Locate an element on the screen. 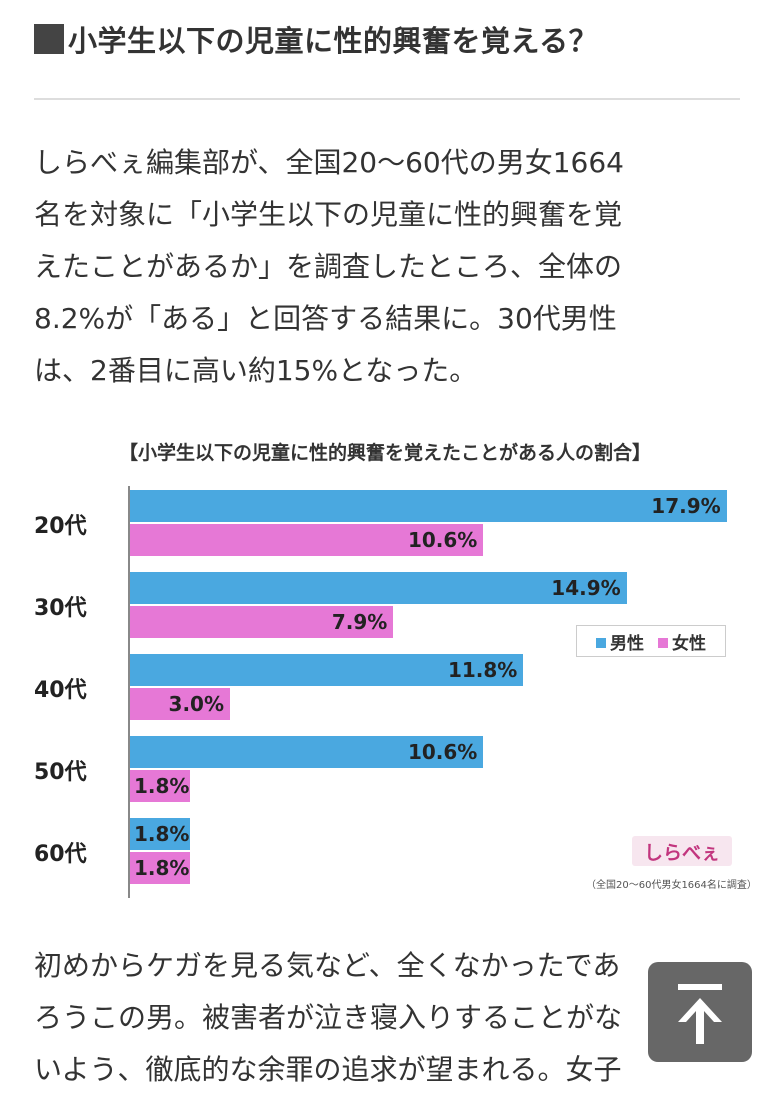 Image resolution: width=773 pixels, height=1096 pixels. bar-value-label: 11.8% is located at coordinates (482, 670).